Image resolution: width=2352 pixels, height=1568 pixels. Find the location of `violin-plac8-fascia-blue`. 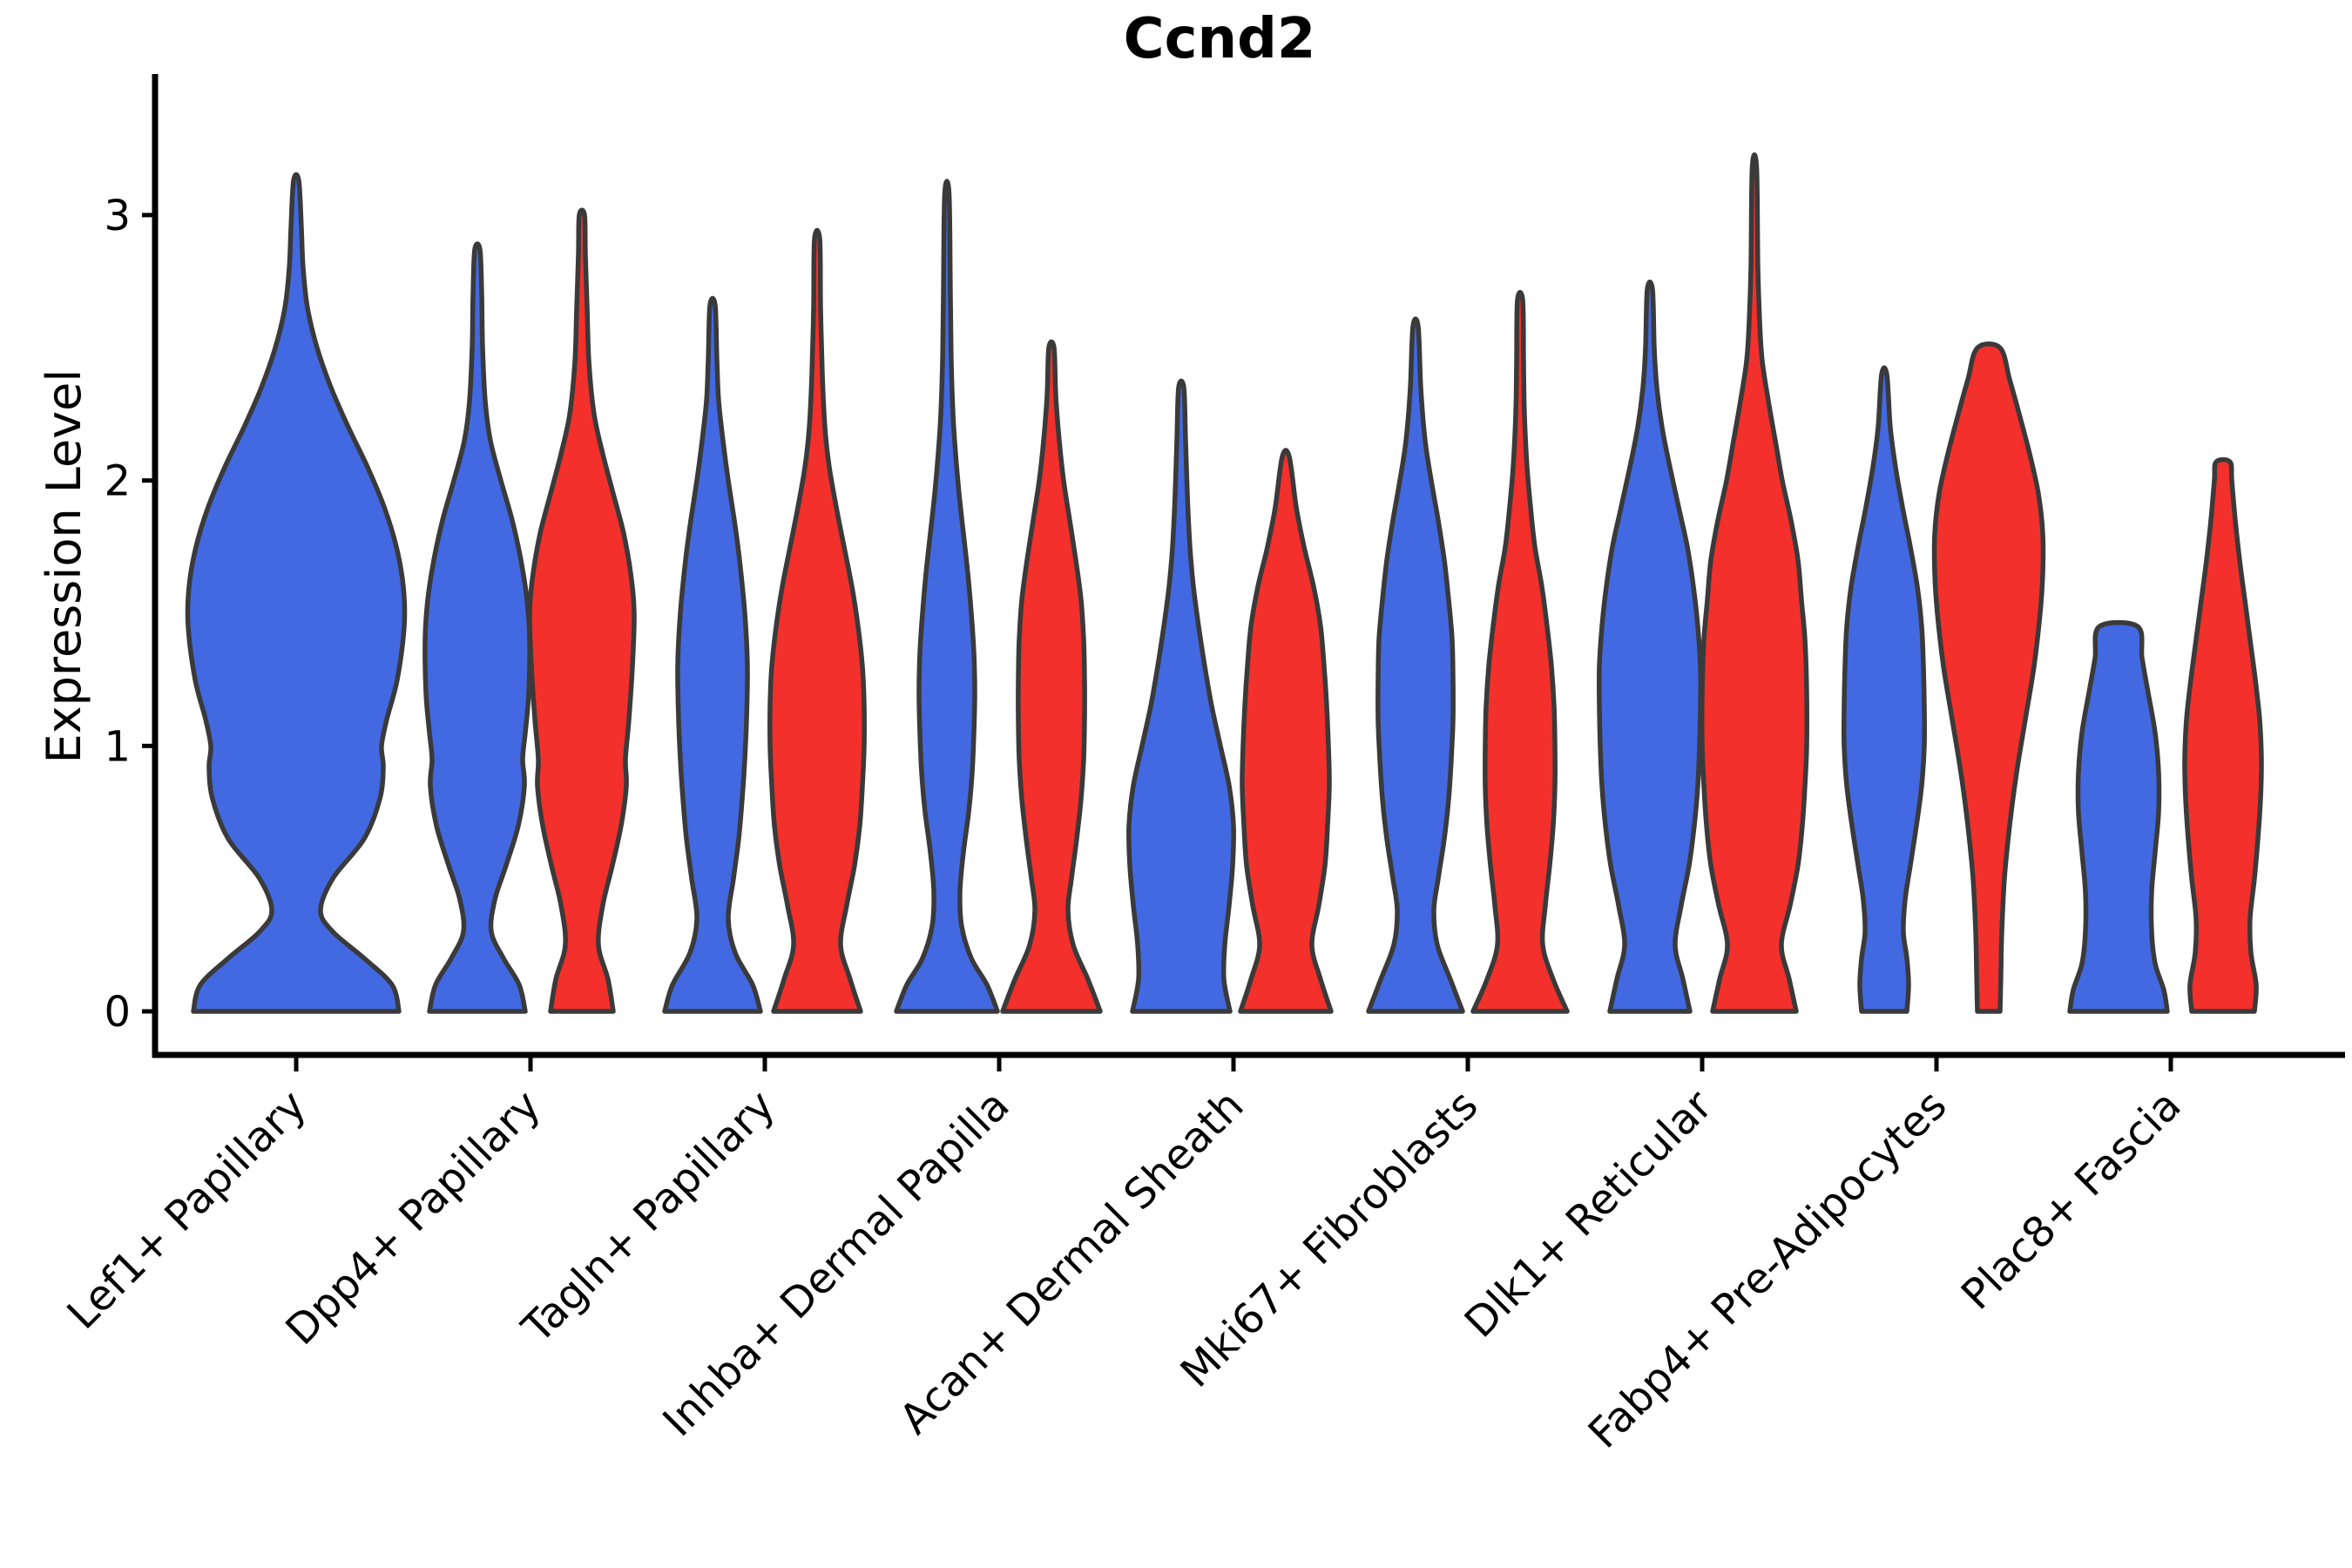

violin-plac8-fascia-blue is located at coordinates (2118, 816).